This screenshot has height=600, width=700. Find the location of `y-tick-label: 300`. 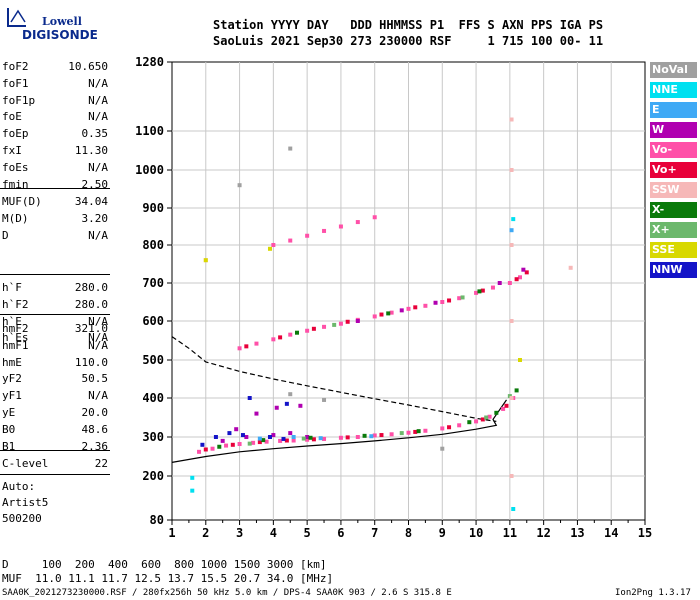

y-tick-label: 300 is located at coordinates (153, 437).